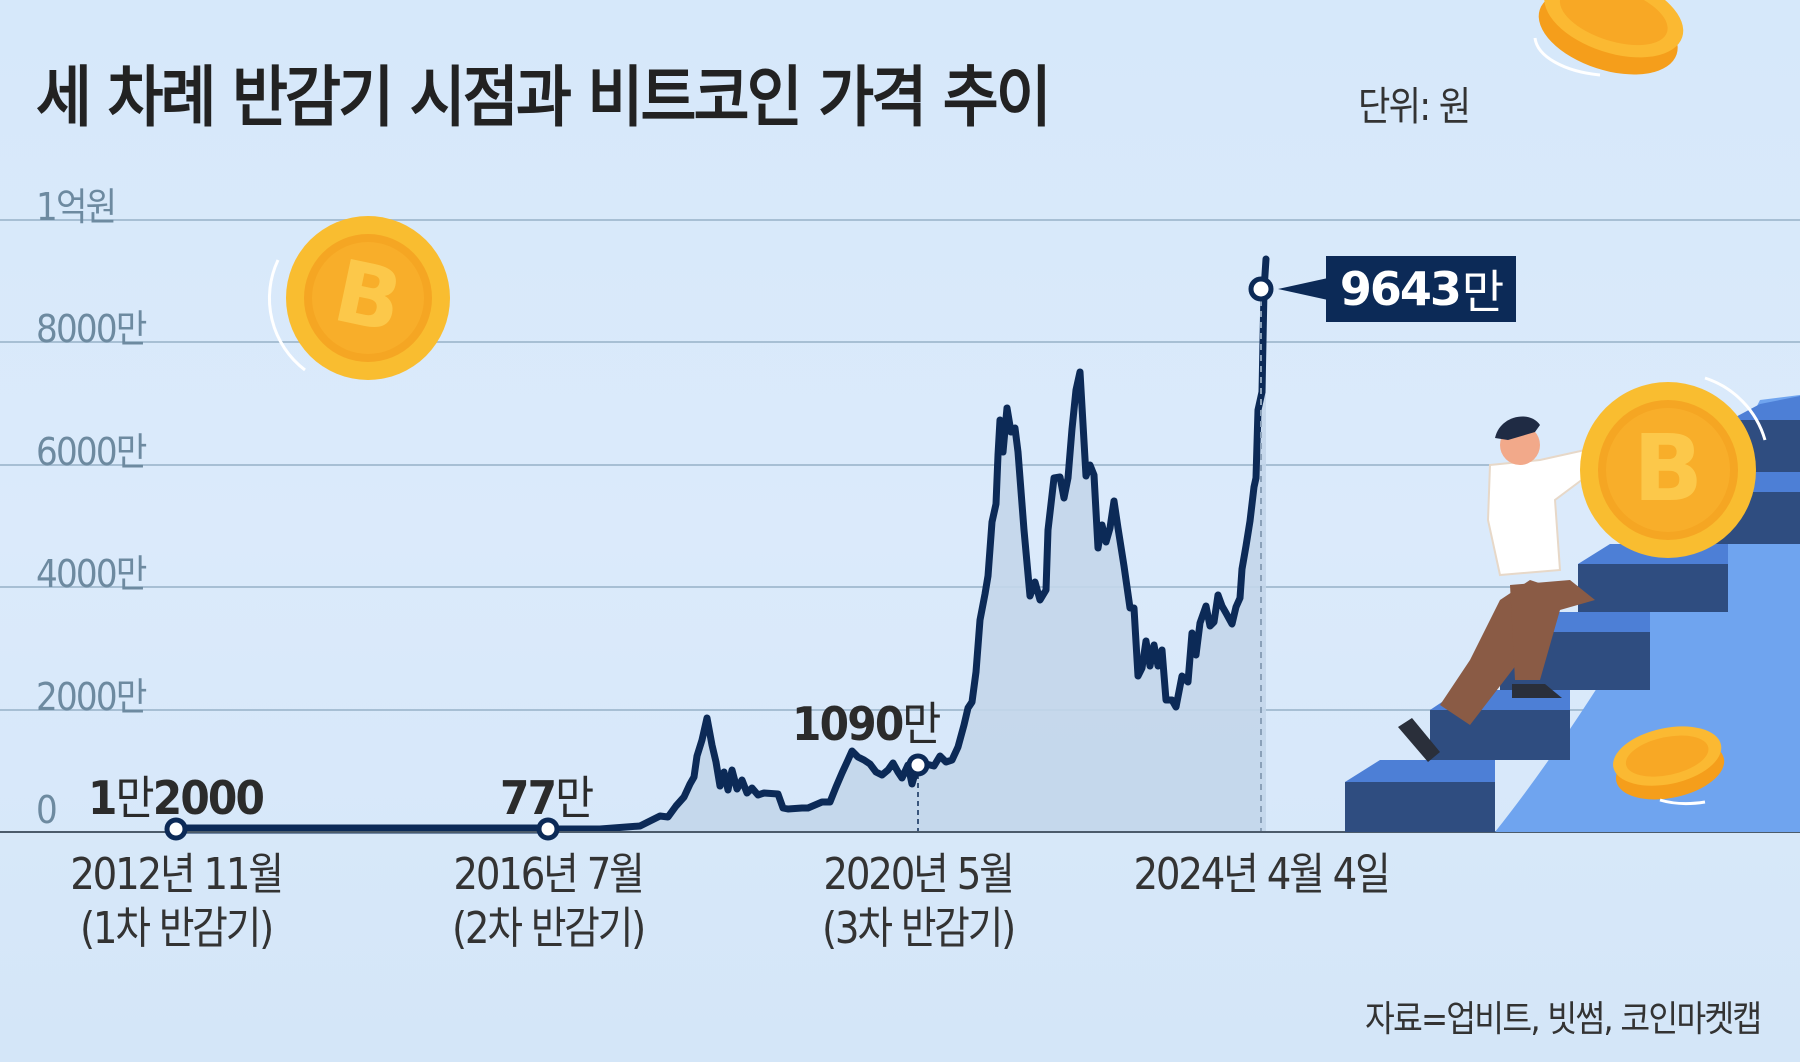  What do you see at coordinates (1261, 874) in the screenshot?
I see `x-label-2024: 2024년 4월 4일` at bounding box center [1261, 874].